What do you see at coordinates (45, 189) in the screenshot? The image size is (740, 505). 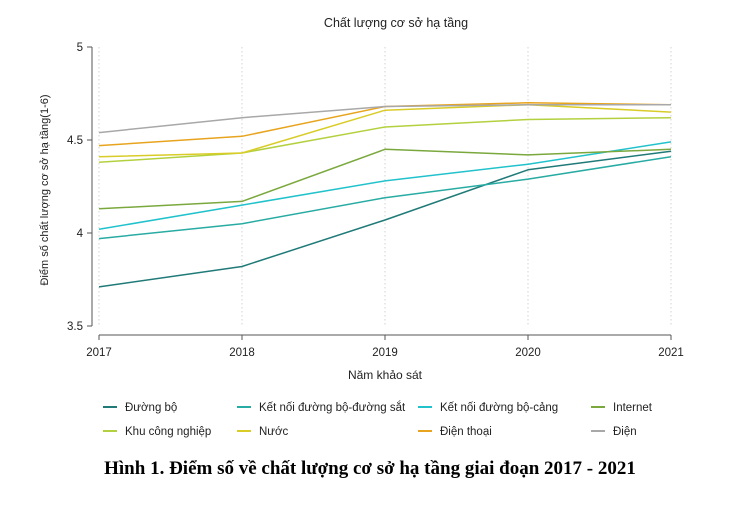 I see `y-axis-label: Điểm số chất lượng cơ sở hạ tầng(1-6)` at bounding box center [45, 189].